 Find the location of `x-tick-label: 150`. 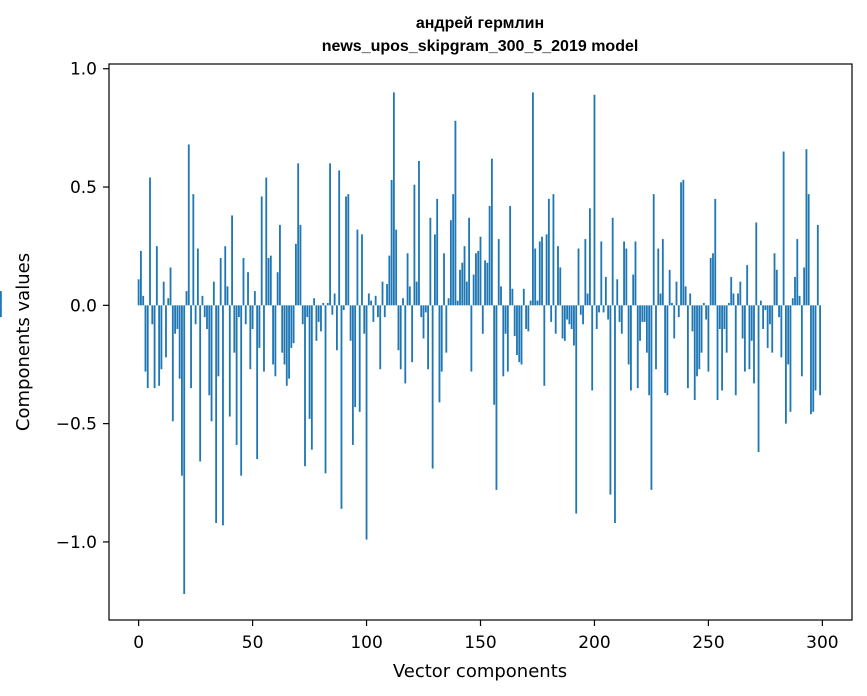

x-tick-label: 150 is located at coordinates (480, 643).